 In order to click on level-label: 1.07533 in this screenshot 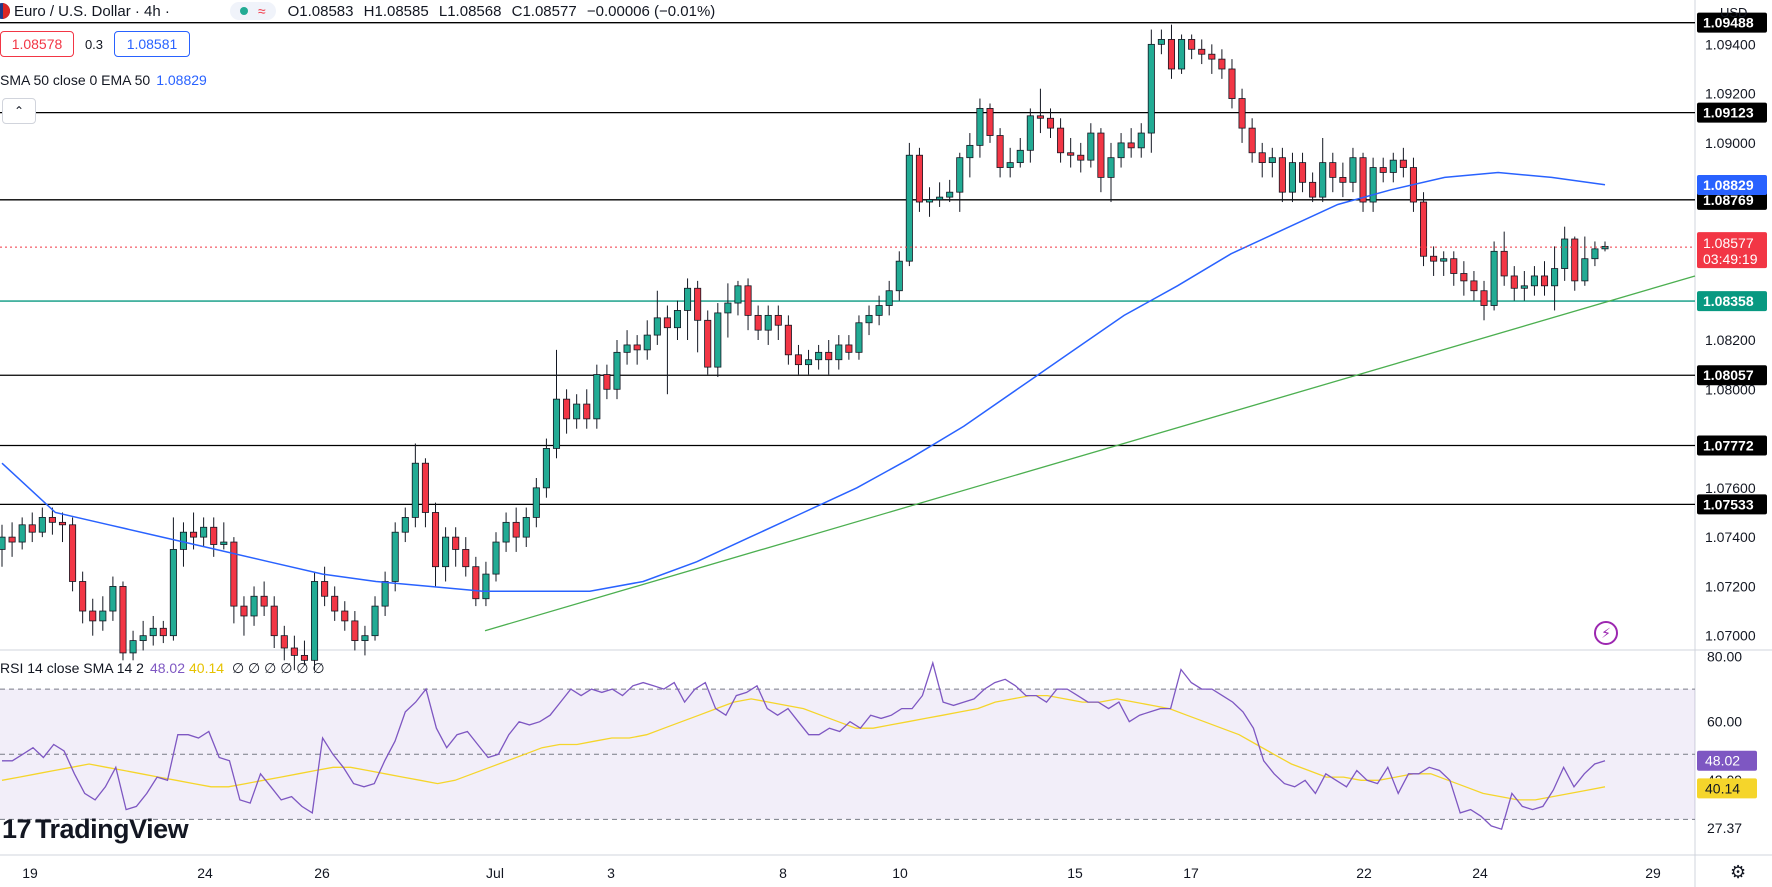, I will do `click(1728, 504)`.